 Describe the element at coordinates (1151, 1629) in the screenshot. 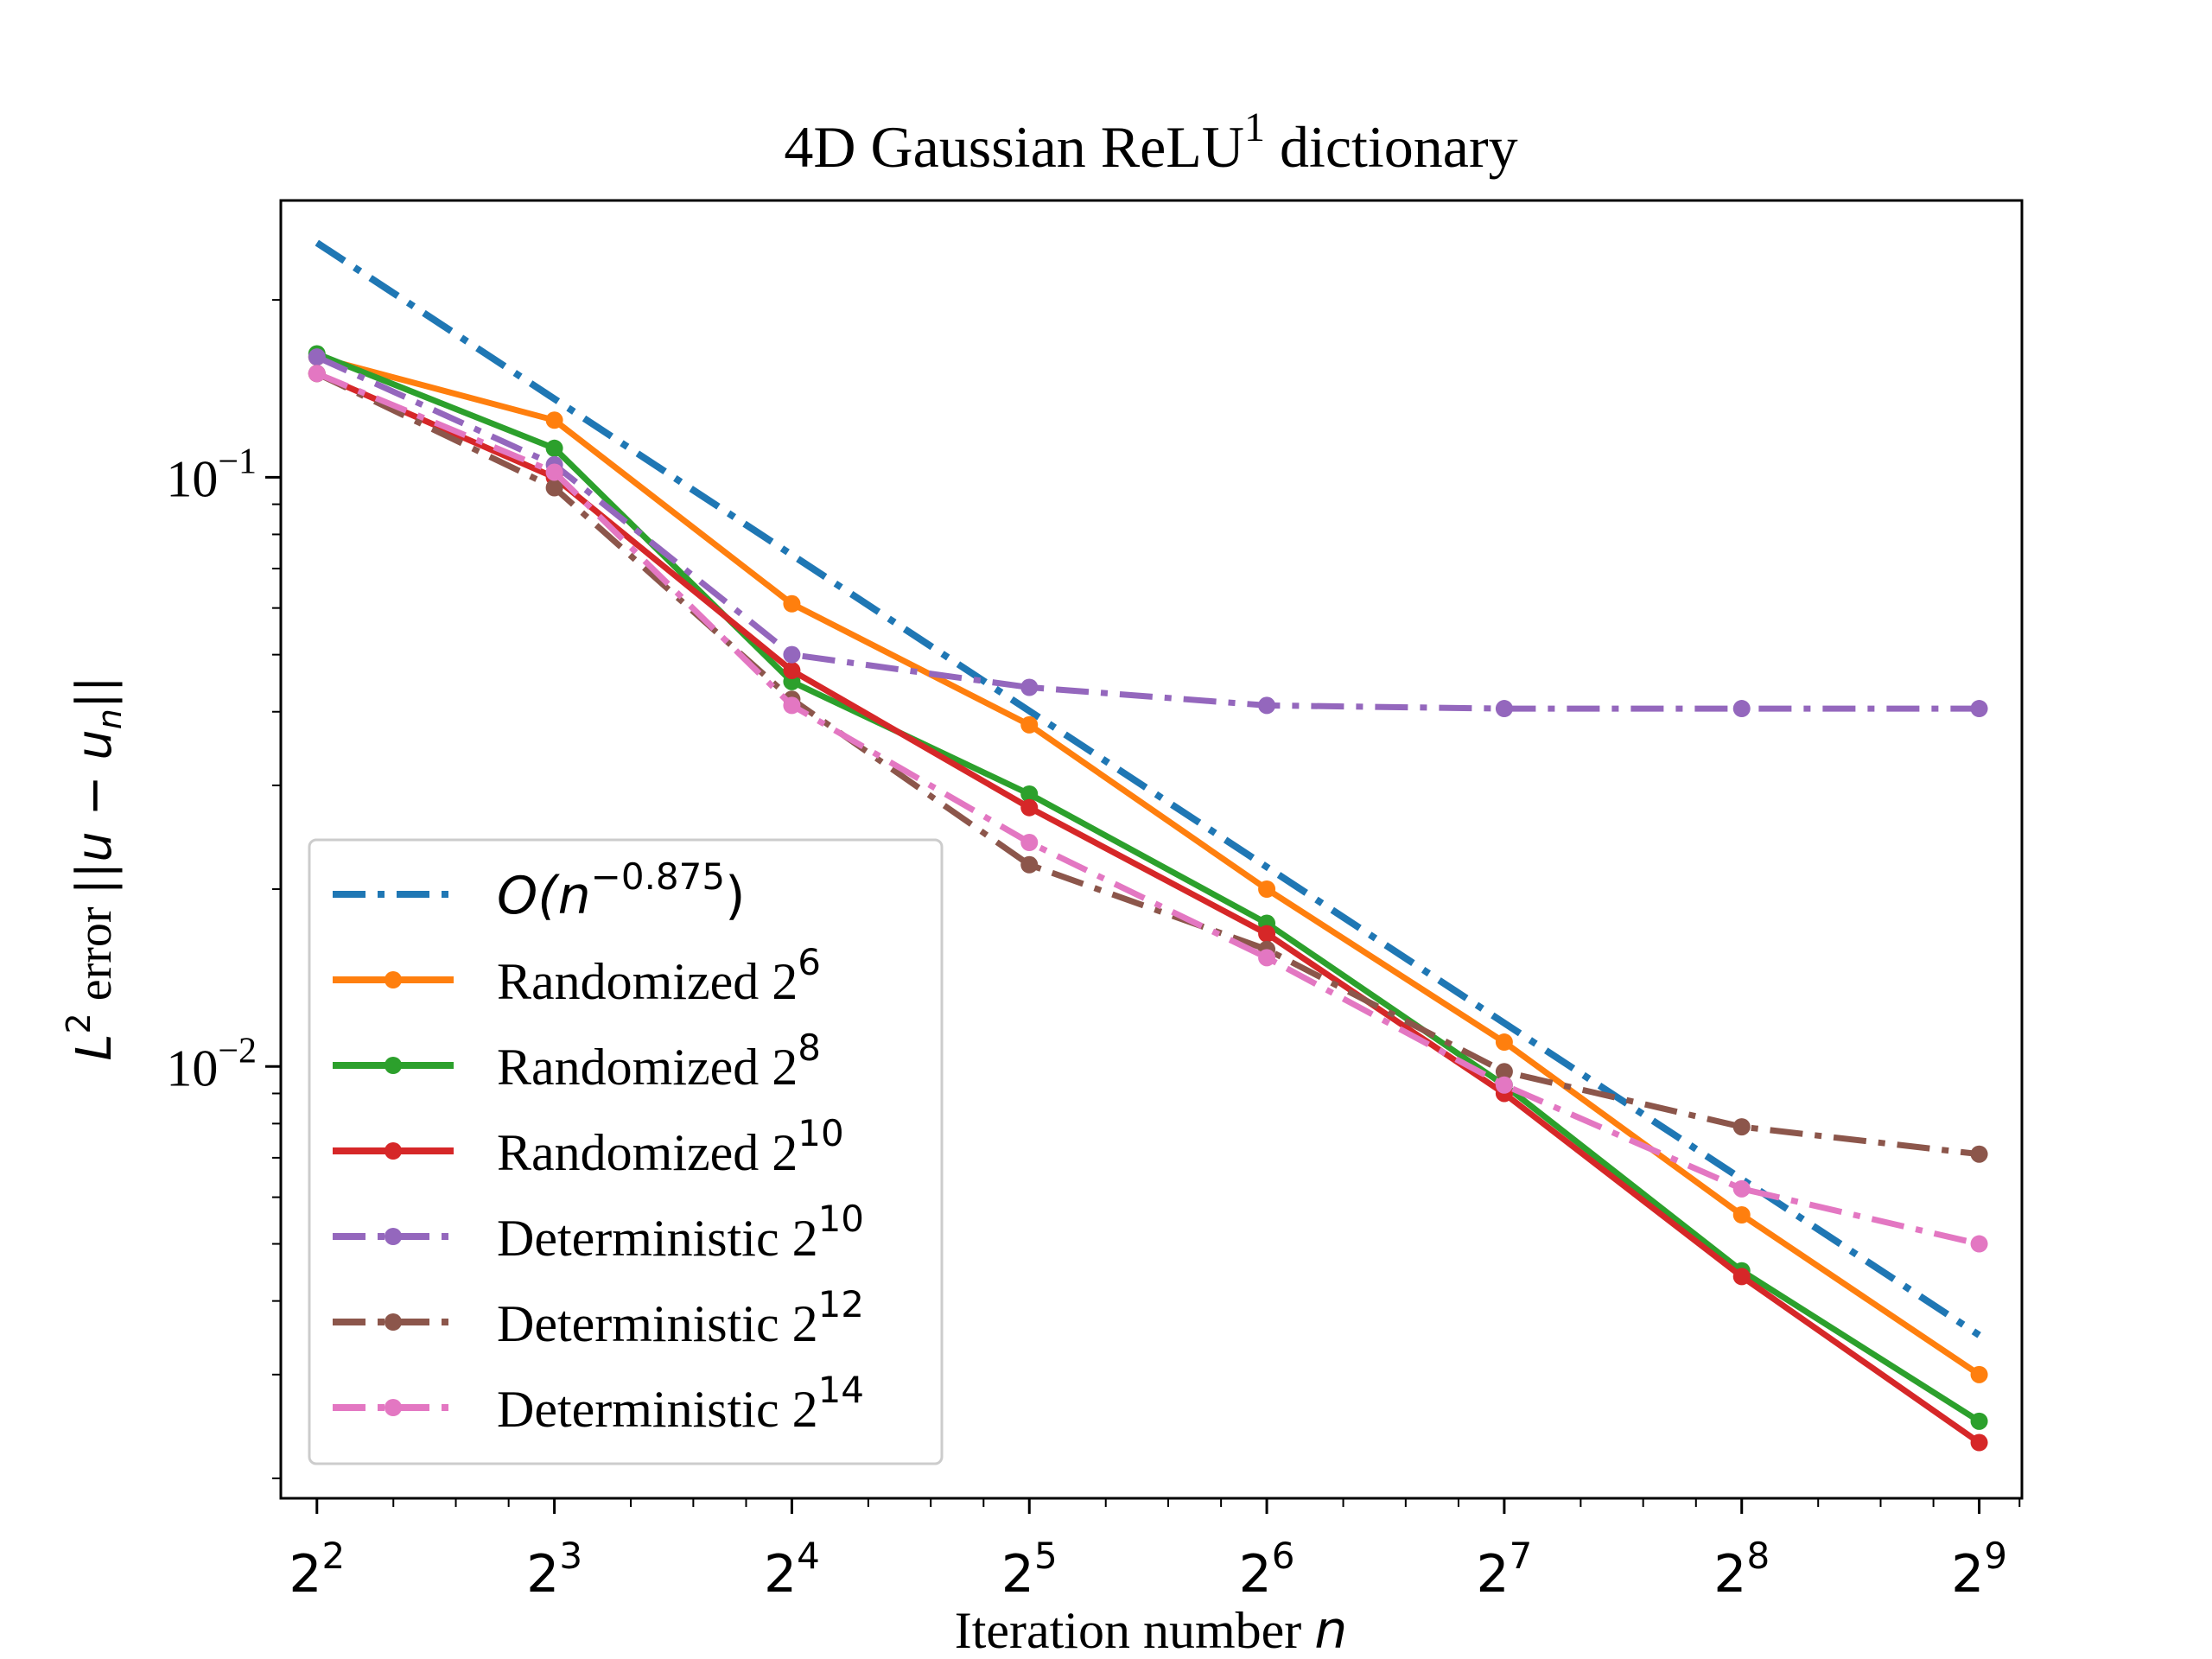

I see `x-axis-label: Iteration number n` at that location.